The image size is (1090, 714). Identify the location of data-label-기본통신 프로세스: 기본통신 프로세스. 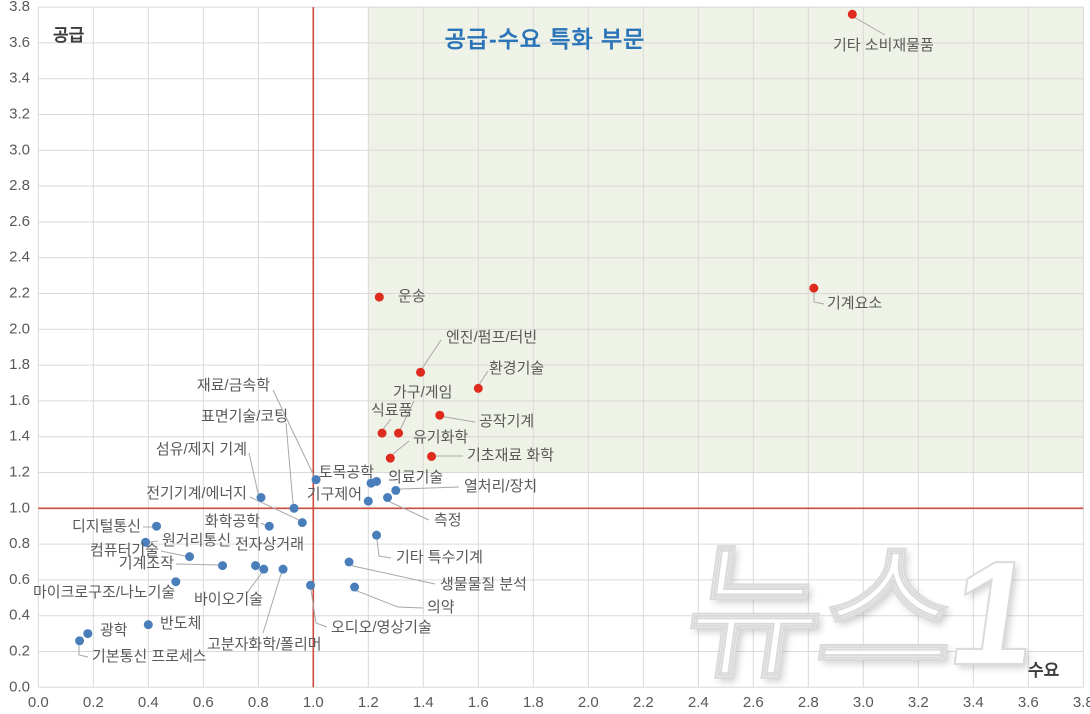
(149, 656).